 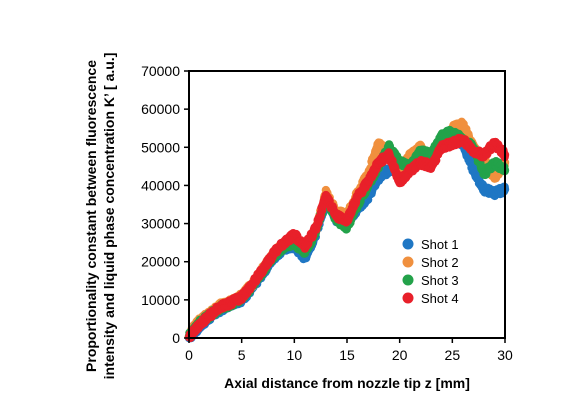 What do you see at coordinates (165, 204) in the screenshot?
I see `y-axis-ticks: 0 10000 20000 30000 40000 50000 60000 70000` at bounding box center [165, 204].